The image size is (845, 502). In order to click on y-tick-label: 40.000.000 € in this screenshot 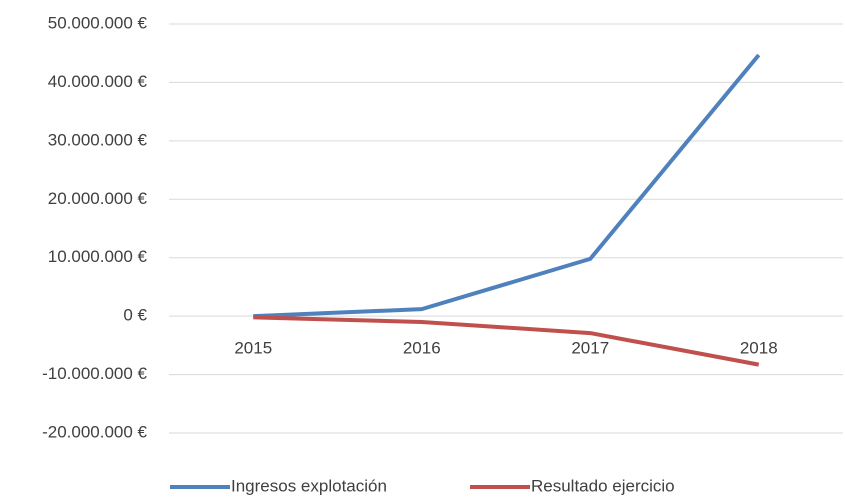, I will do `click(98, 81)`.